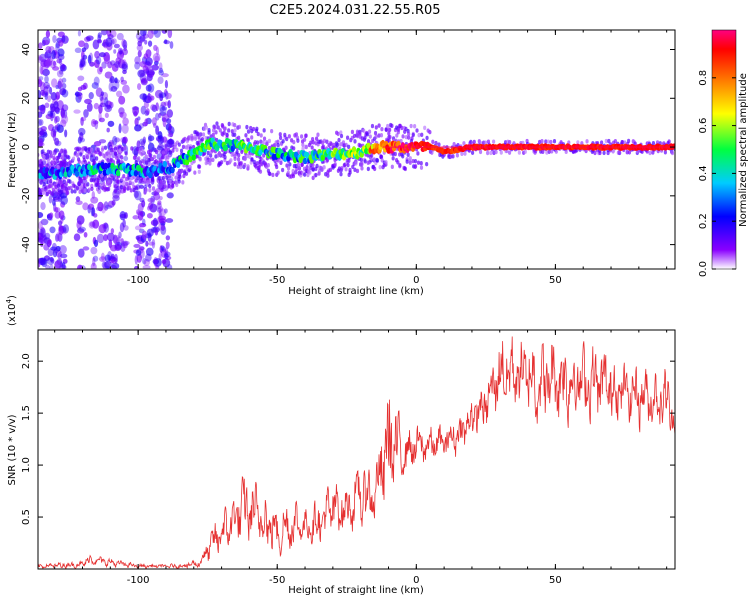  I want to click on snr-y-tick-label: 0.5, so click(26, 517).